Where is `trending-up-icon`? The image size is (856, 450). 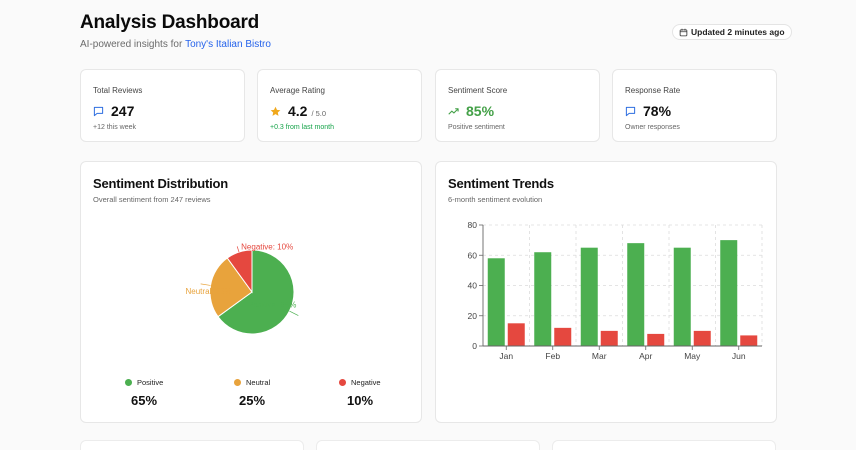 trending-up-icon is located at coordinates (453, 111).